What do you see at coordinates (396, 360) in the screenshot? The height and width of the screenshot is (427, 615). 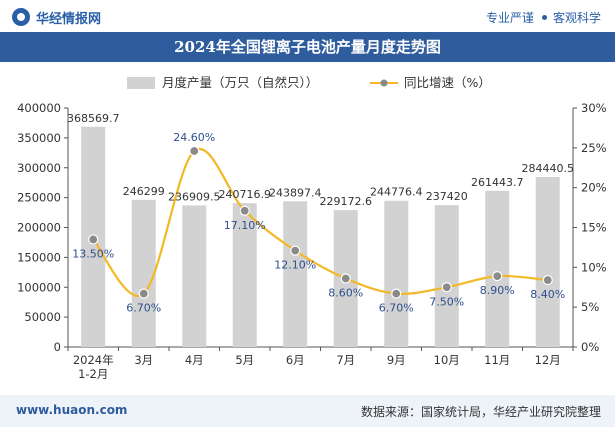 I see `x-tick-label: 9月` at bounding box center [396, 360].